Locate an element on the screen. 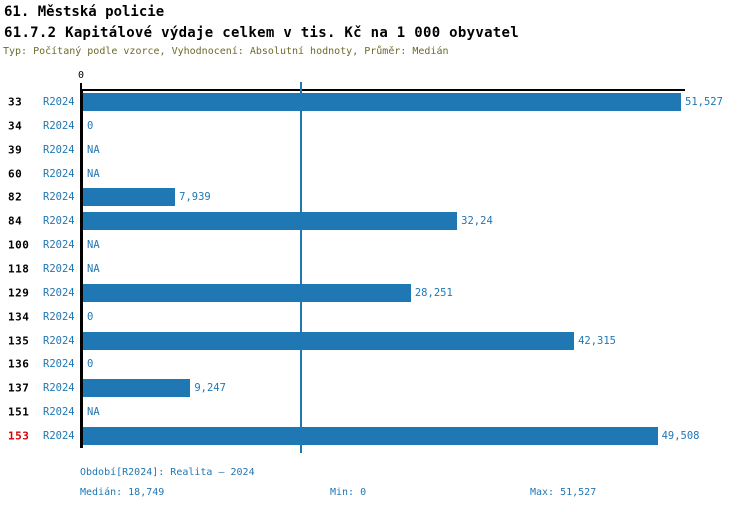 This screenshot has height=512, width=750. chart-row: 34 R2024 0 is located at coordinates (375, 126).